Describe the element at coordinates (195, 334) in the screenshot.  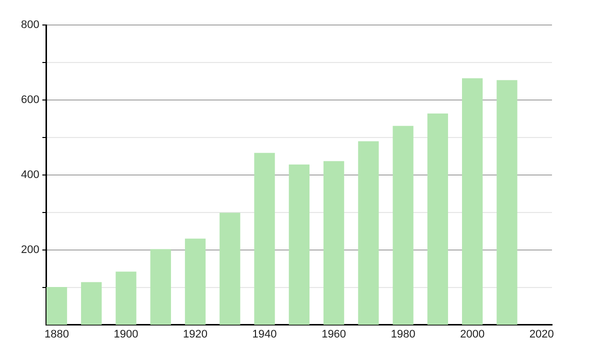
I see `x-tick-label: 1920` at that location.